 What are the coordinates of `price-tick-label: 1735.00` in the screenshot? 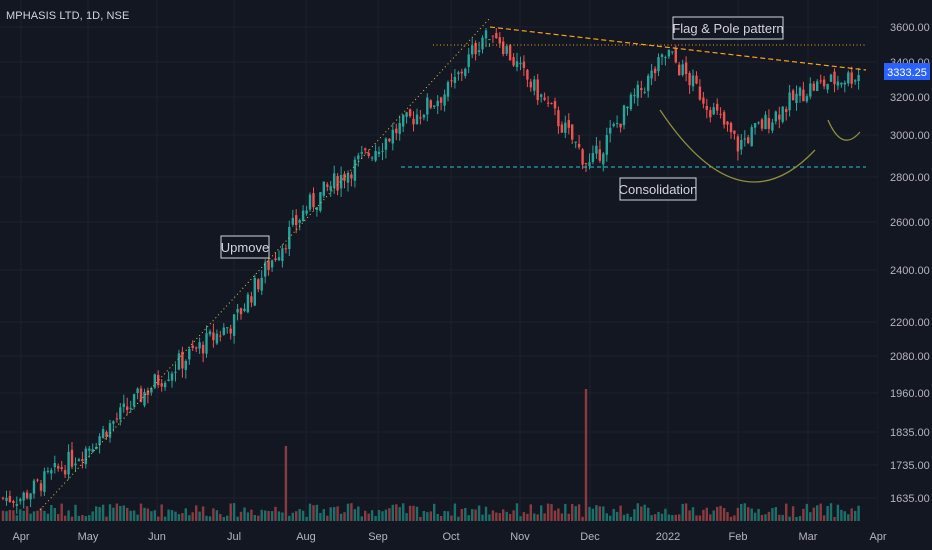 It's located at (910, 466).